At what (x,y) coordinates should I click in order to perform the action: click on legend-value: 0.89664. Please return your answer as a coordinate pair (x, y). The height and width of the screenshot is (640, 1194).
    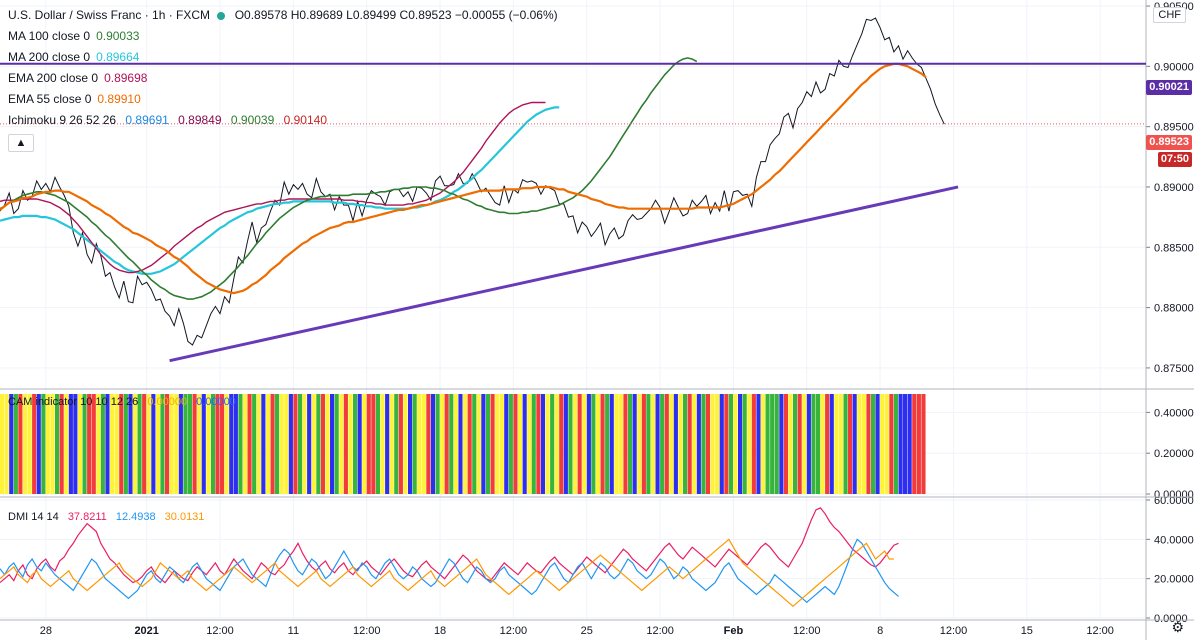
    Looking at the image, I should click on (118, 57).